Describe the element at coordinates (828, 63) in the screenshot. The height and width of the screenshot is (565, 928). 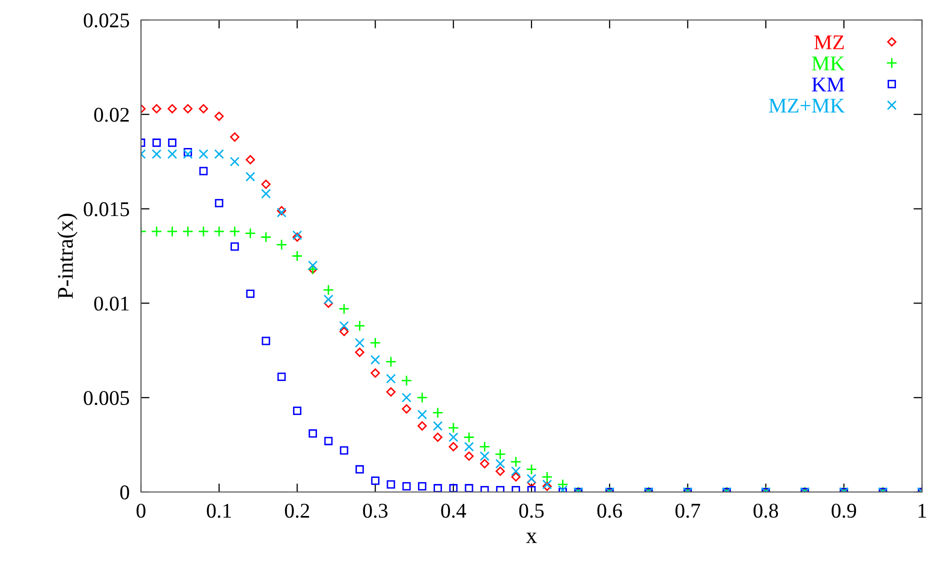
I see `legend-label: MK` at that location.